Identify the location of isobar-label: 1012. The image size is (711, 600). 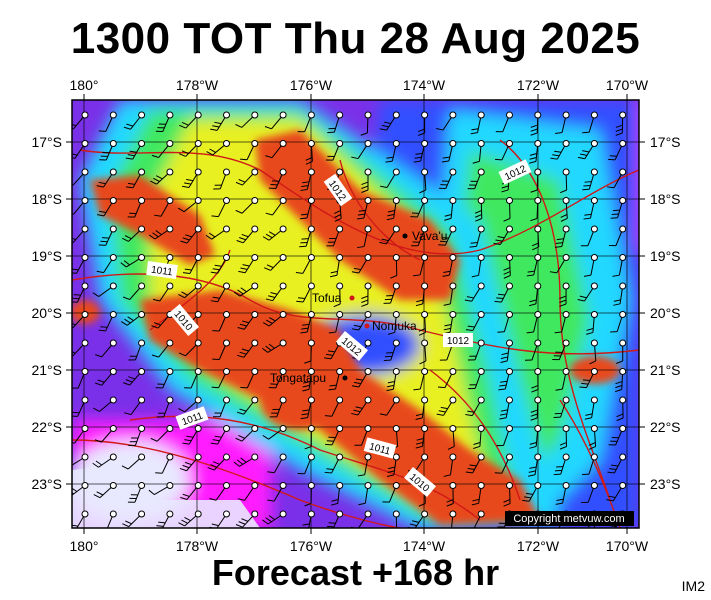
(458, 341).